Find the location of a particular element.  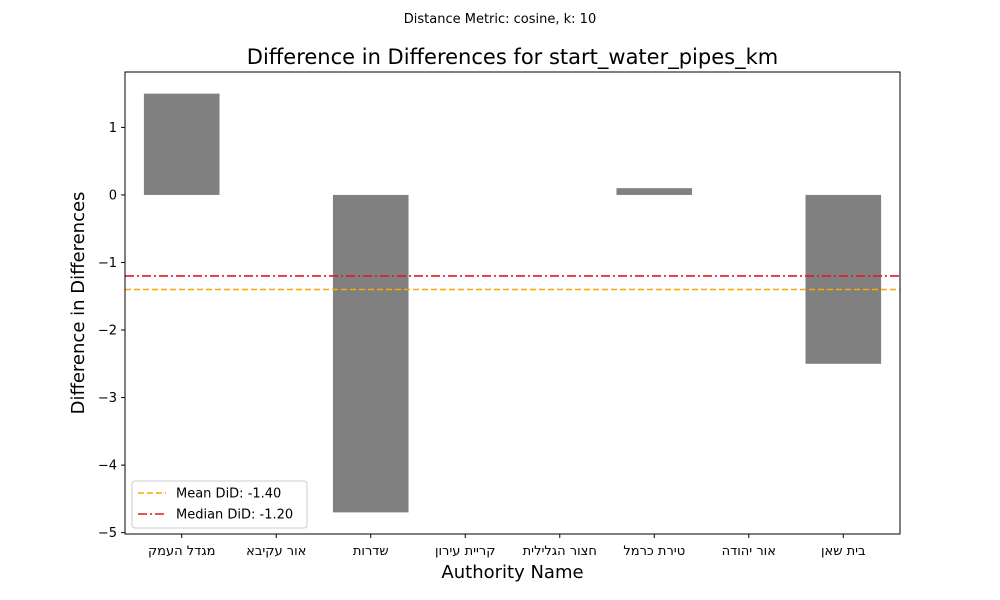

y-tick-label: −4 is located at coordinates (107, 466).